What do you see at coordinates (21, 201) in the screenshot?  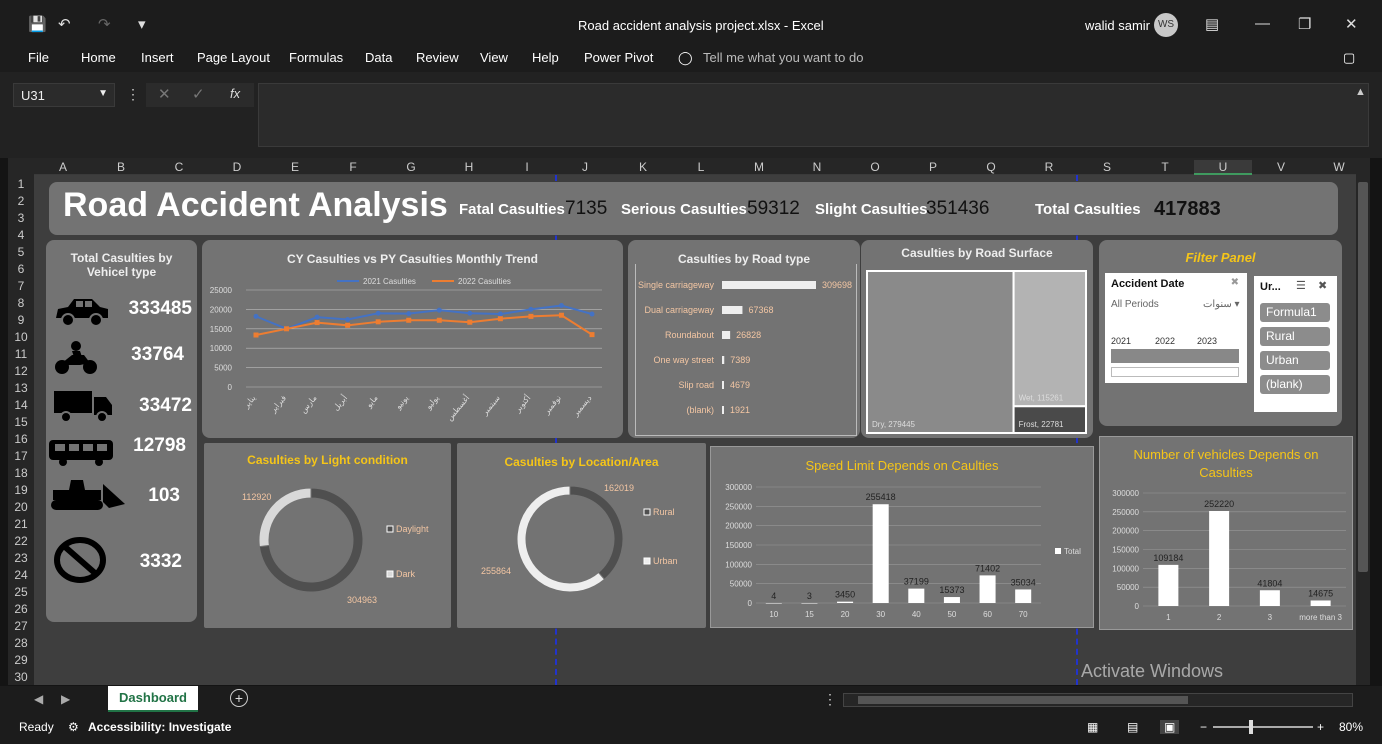 I see `row-header: 2` at bounding box center [21, 201].